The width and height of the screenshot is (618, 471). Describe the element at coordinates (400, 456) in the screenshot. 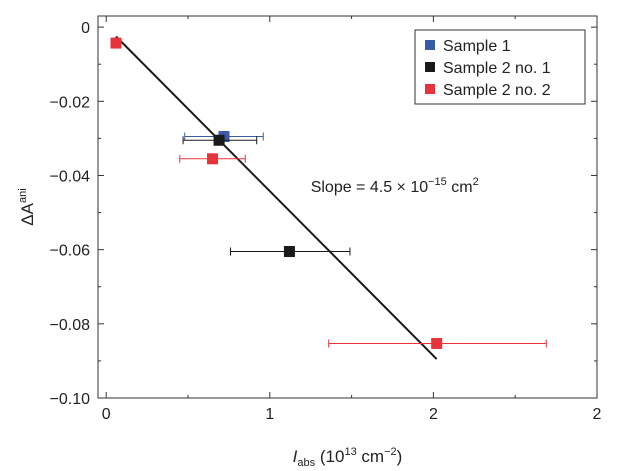

I see `x-axis-label-unit-close: )` at that location.